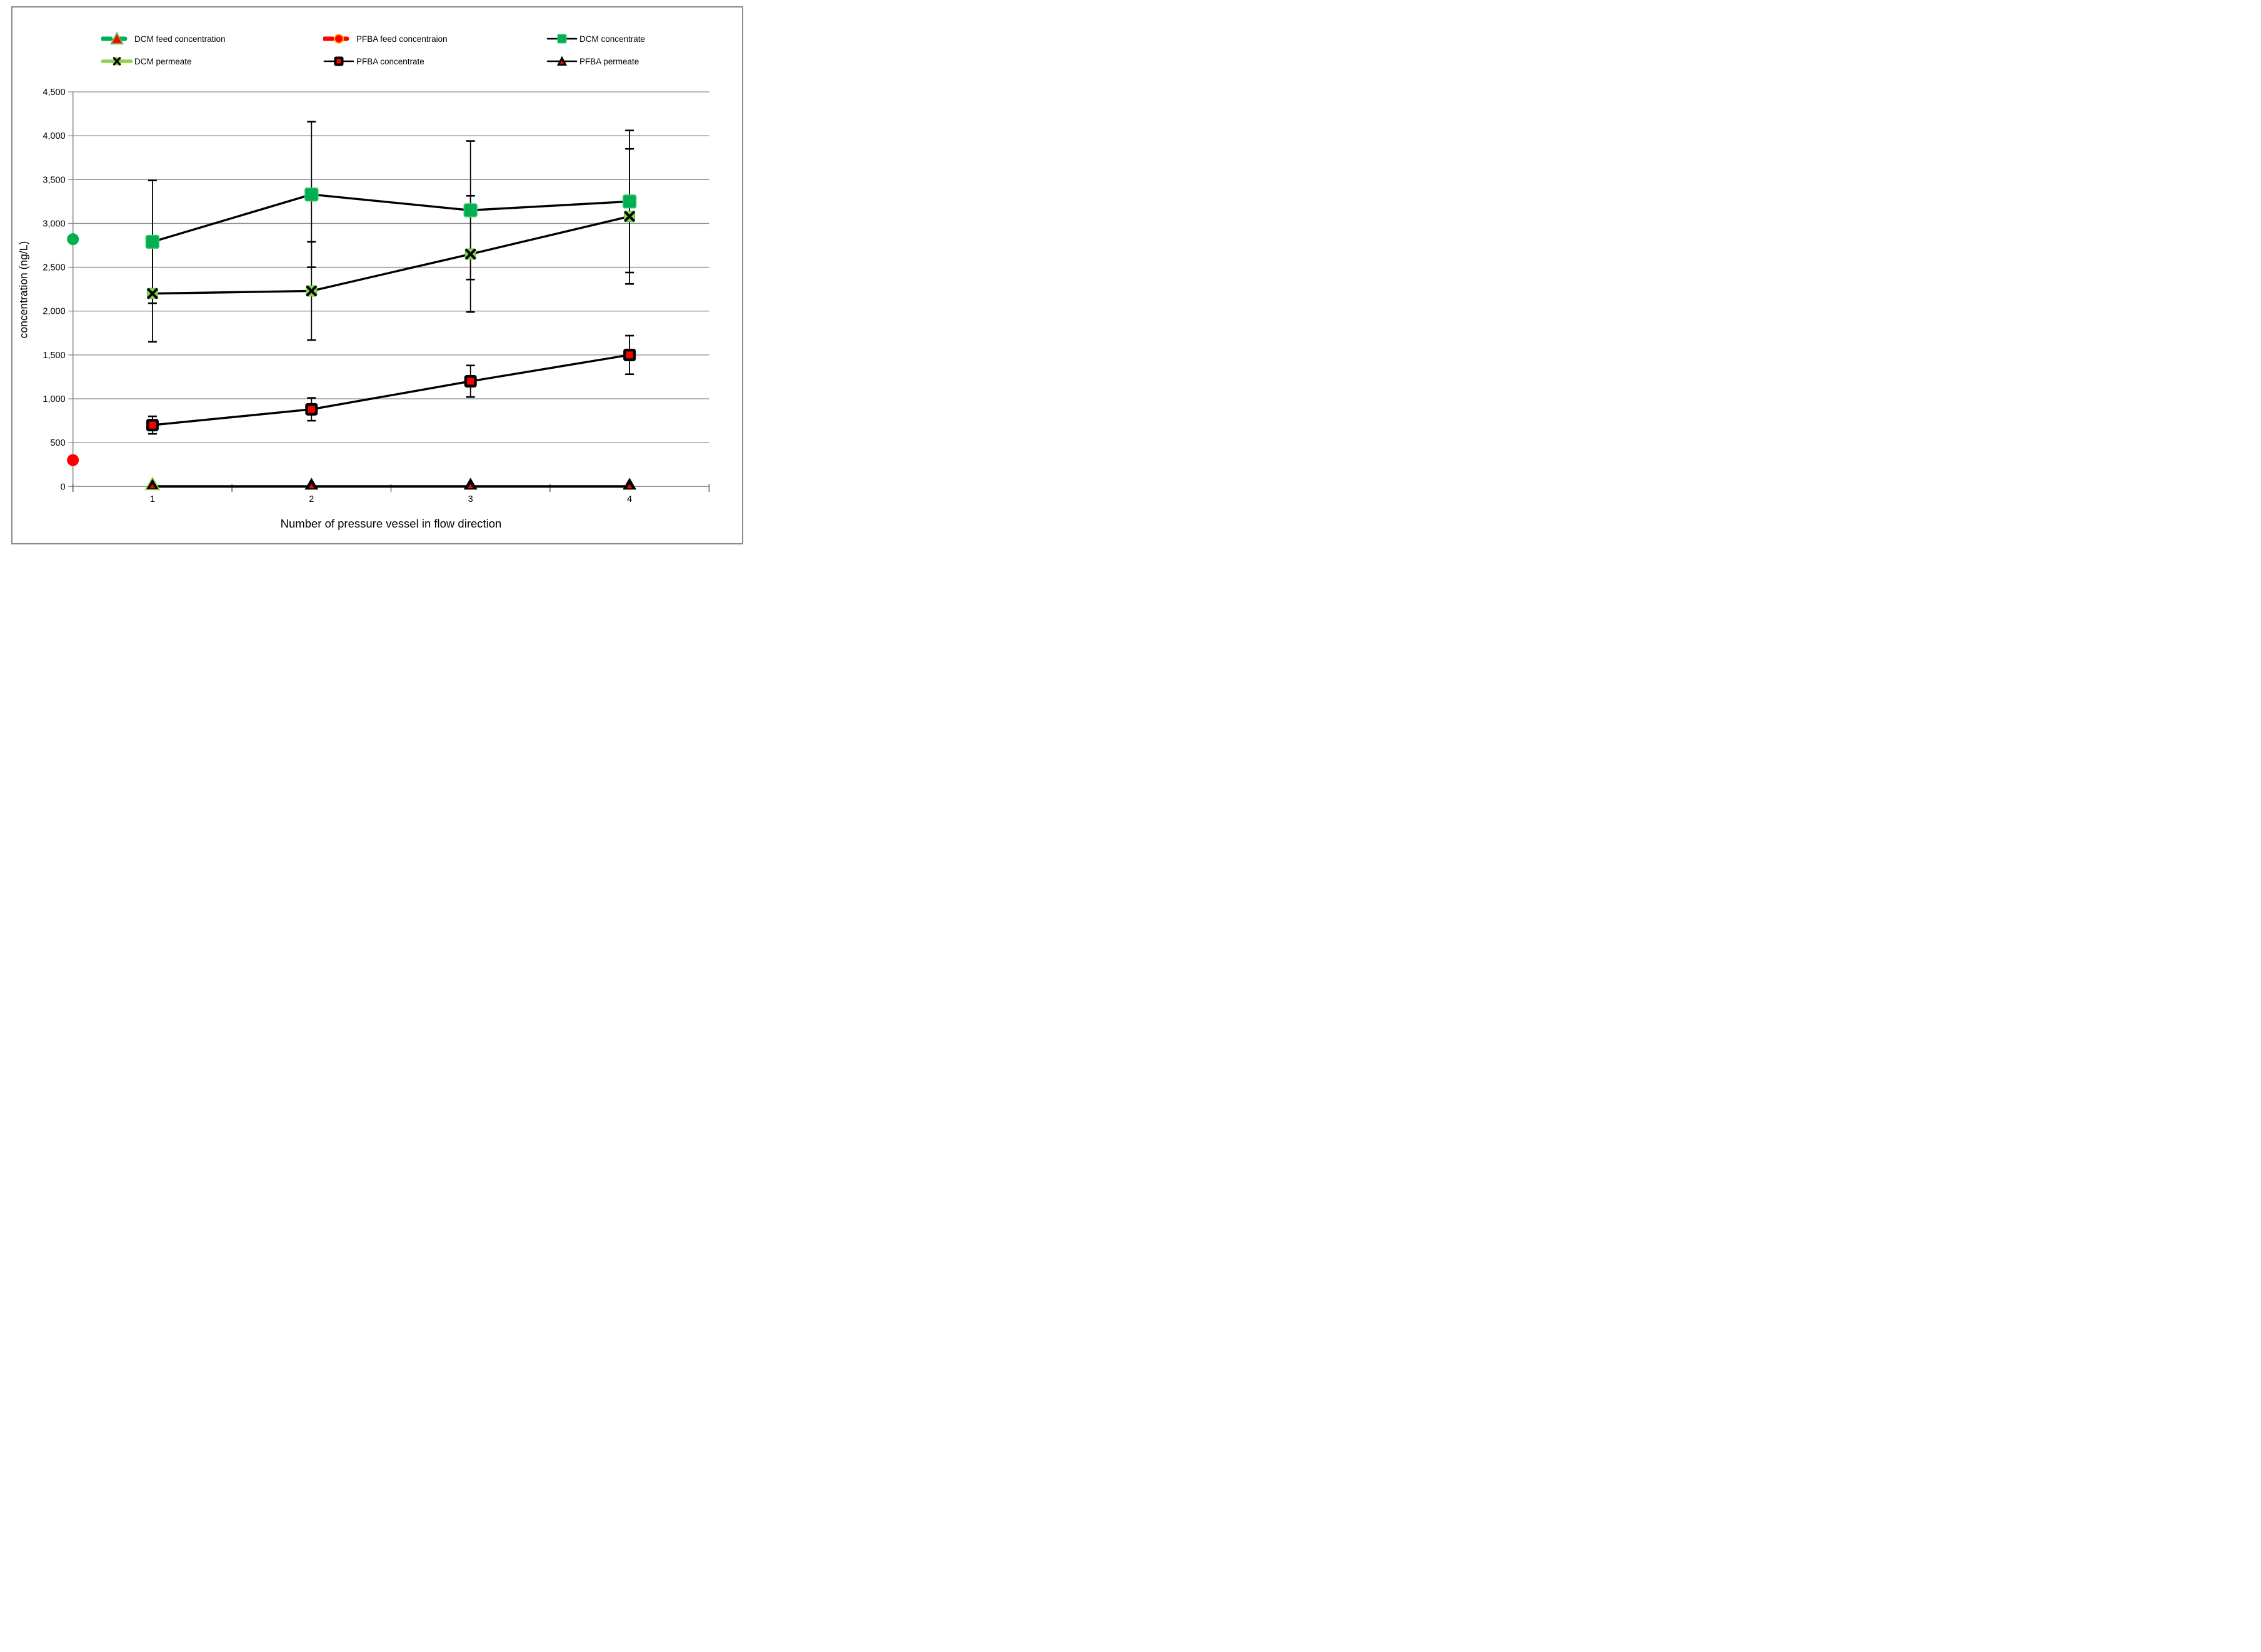  What do you see at coordinates (391, 255) in the screenshot?
I see `series-line-dcm-permeate` at bounding box center [391, 255].